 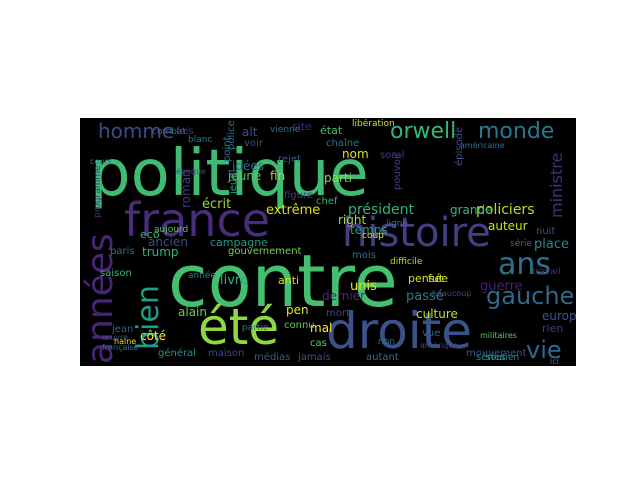 I want to click on word-monde: monde, so click(x=516, y=131).